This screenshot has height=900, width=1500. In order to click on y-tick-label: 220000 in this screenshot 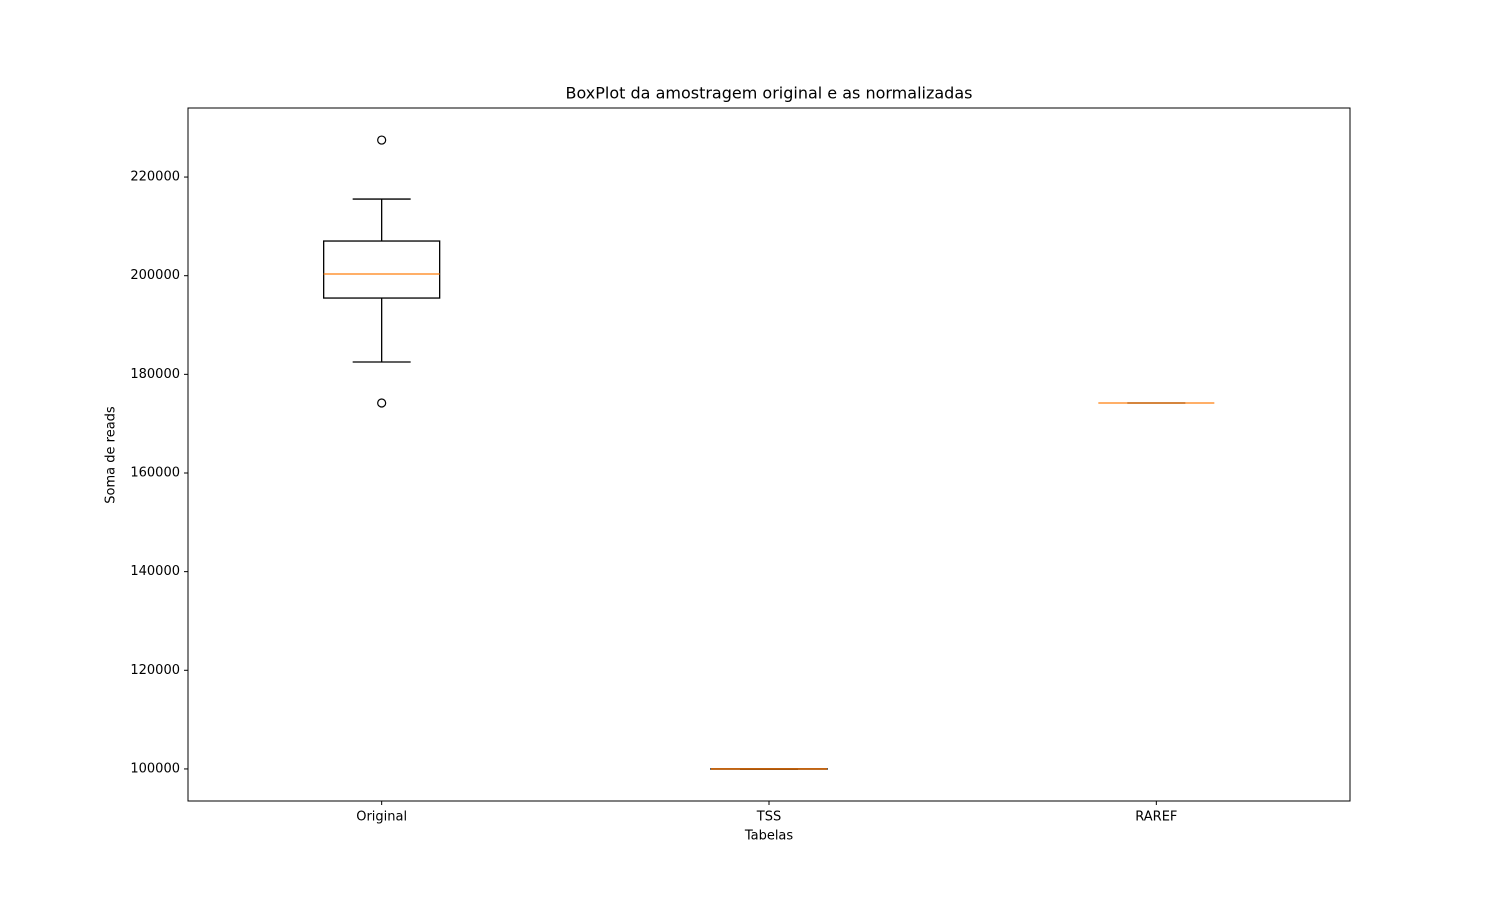, I will do `click(155, 177)`.